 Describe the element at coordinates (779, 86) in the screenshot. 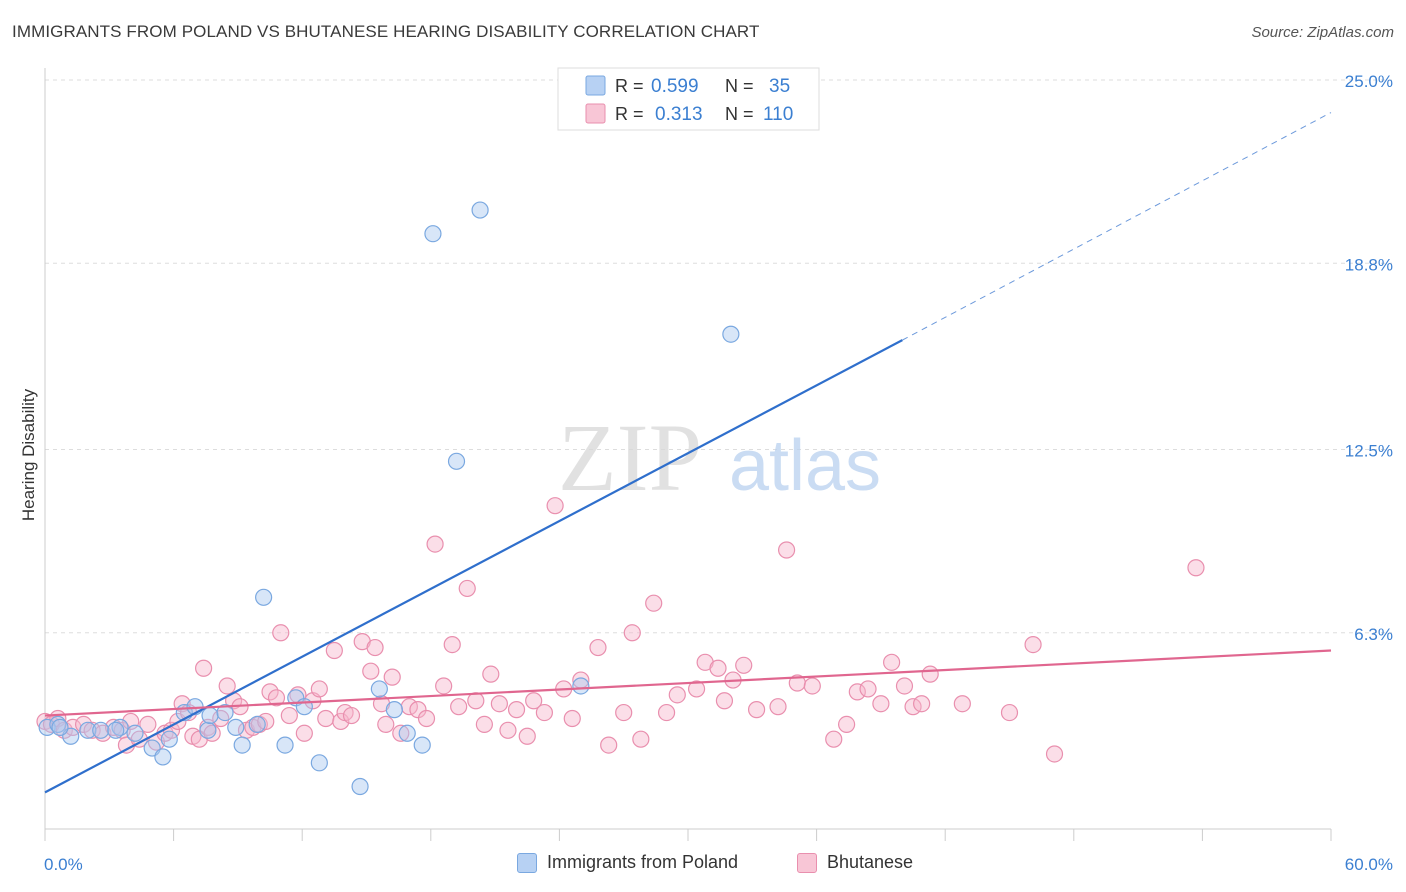

I see `legend-n-value-poland: 35` at that location.